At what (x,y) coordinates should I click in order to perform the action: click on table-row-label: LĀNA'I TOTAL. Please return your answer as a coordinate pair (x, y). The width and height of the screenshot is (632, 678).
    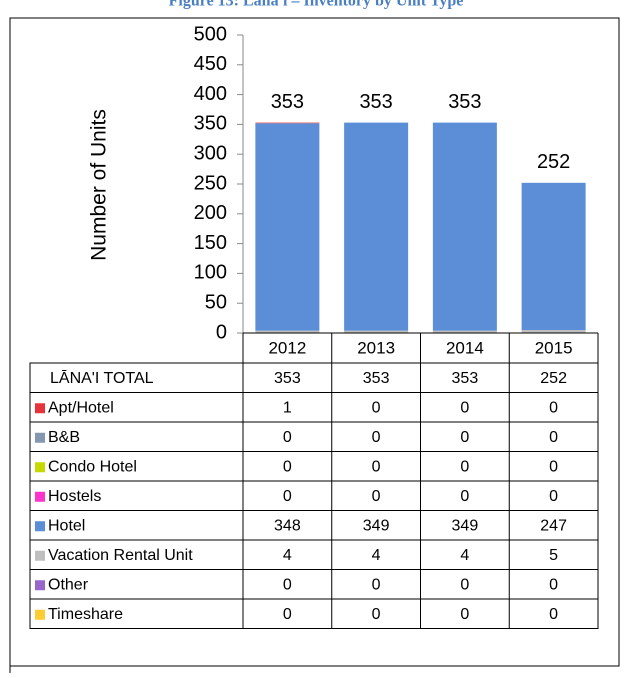
    Looking at the image, I should click on (102, 378).